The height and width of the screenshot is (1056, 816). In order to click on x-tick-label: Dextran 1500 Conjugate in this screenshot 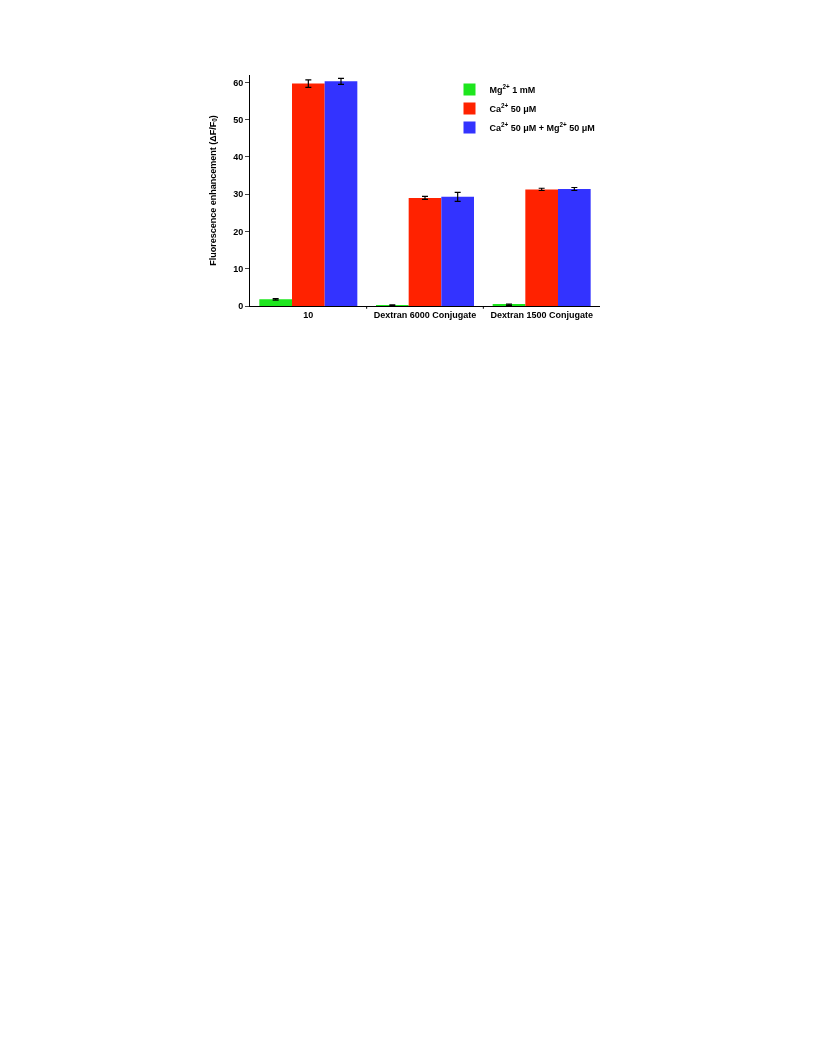, I will do `click(541, 314)`.